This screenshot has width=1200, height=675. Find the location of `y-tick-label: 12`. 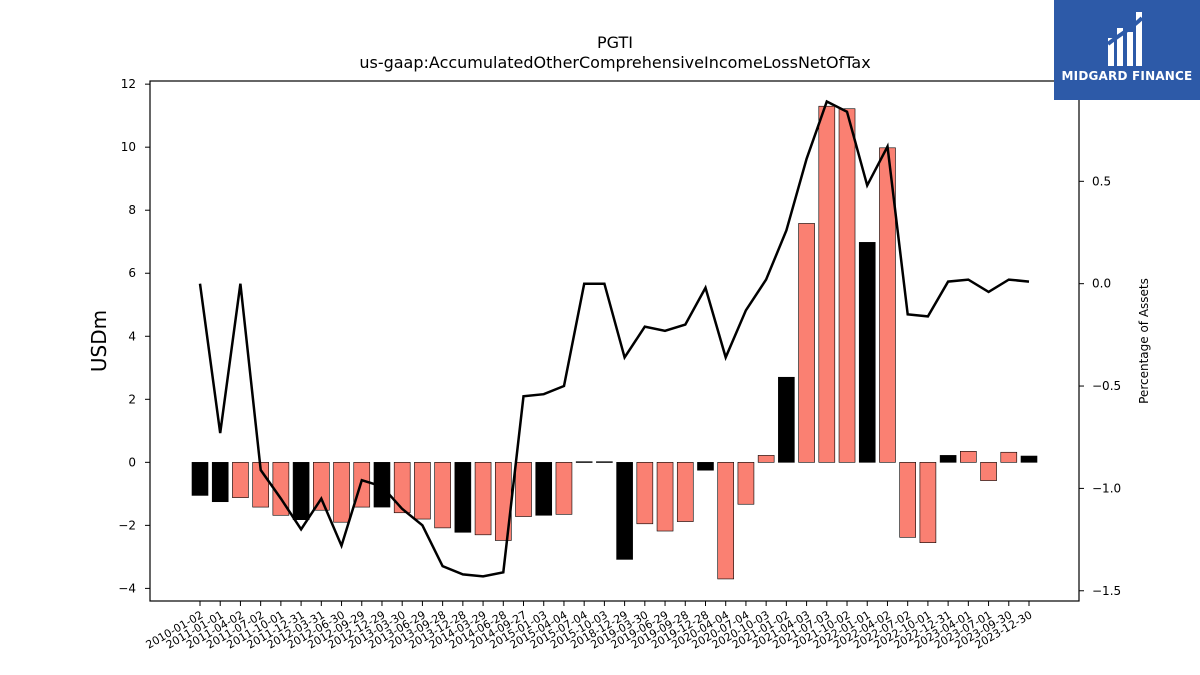

y-tick-label: 12 is located at coordinates (128, 84).